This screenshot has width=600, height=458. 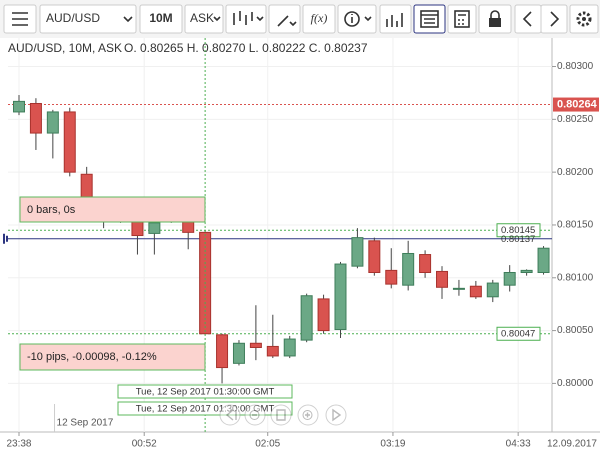 I want to click on instrument: AUD/USD, so click(x=73, y=18).